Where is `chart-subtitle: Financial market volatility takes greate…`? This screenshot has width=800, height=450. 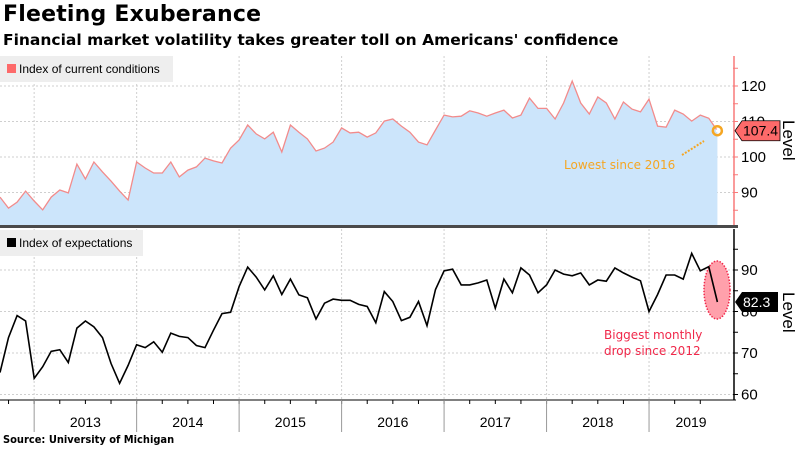 chart-subtitle: Financial market volatility takes greate… is located at coordinates (311, 40).